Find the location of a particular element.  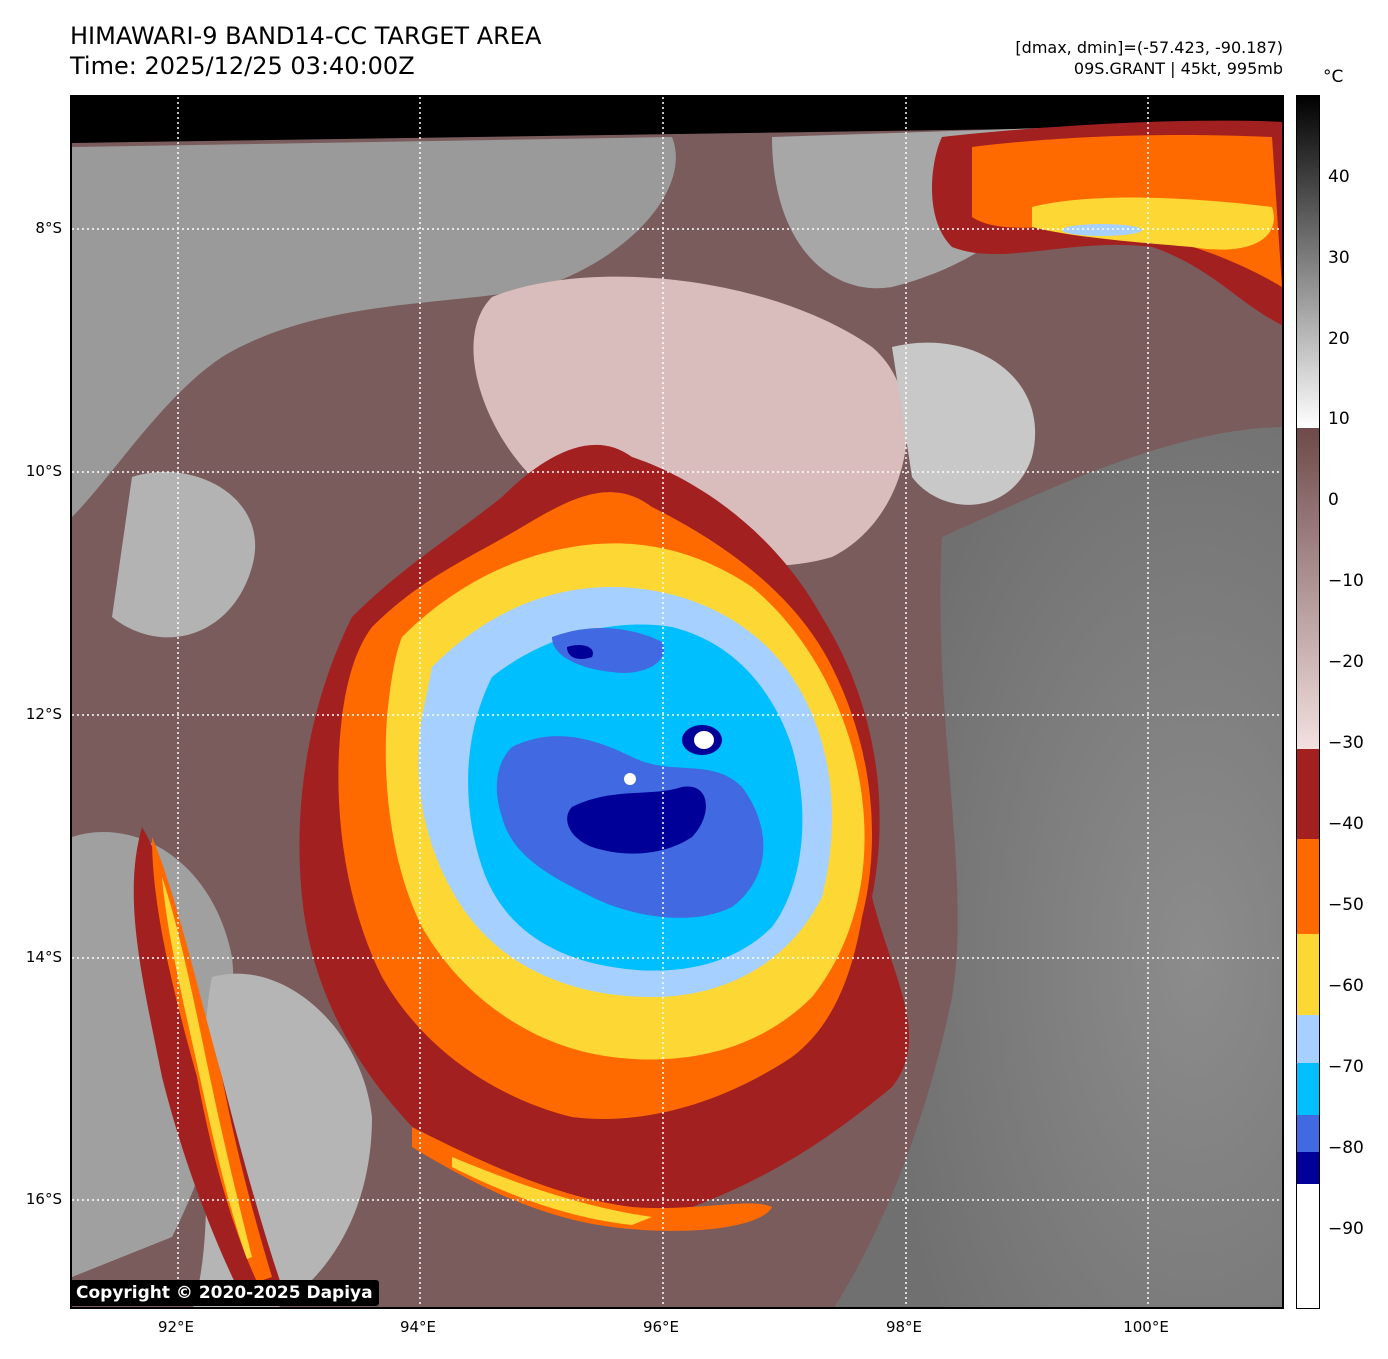

lat-label-10s: 10°S is located at coordinates (43, 471).